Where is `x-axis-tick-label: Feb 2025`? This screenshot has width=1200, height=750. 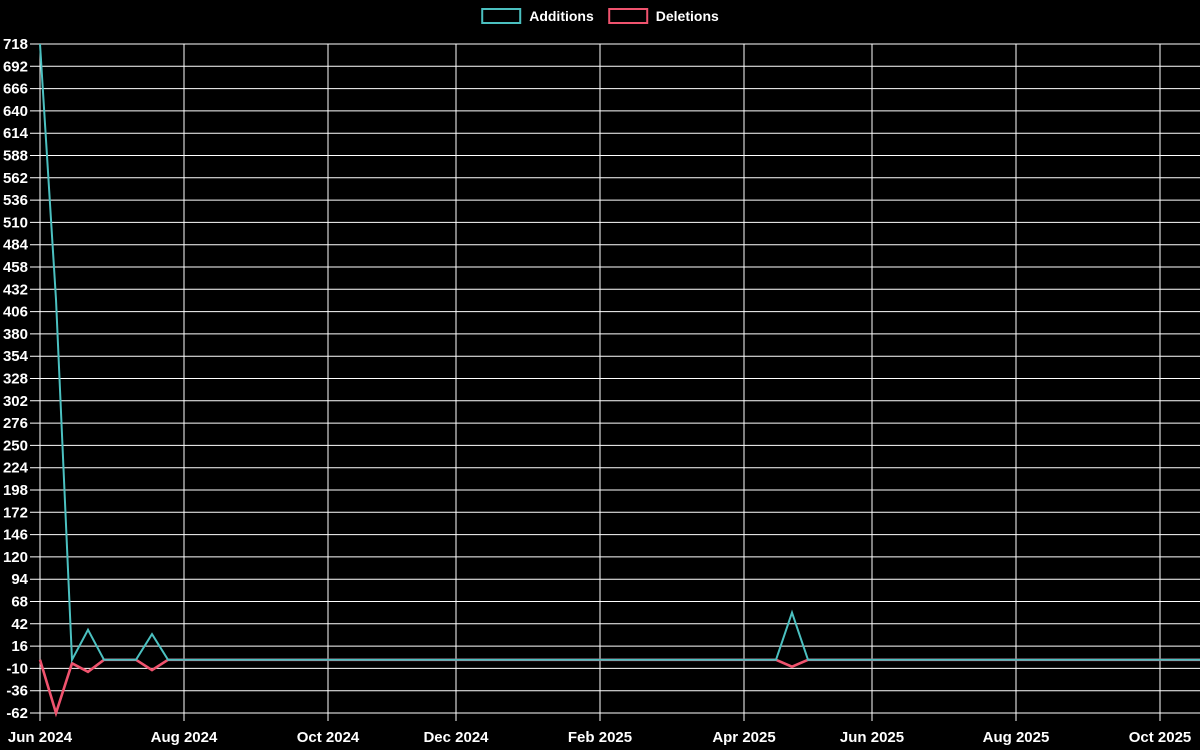 x-axis-tick-label: Feb 2025 is located at coordinates (600, 737).